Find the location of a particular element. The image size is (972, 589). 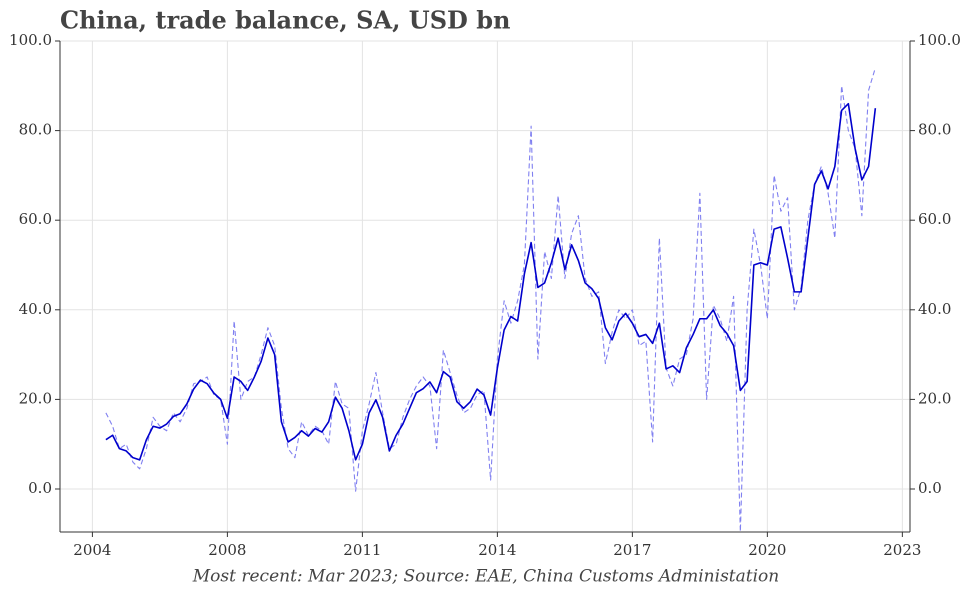

y2-tick-label: 100.0 is located at coordinates (939, 40).